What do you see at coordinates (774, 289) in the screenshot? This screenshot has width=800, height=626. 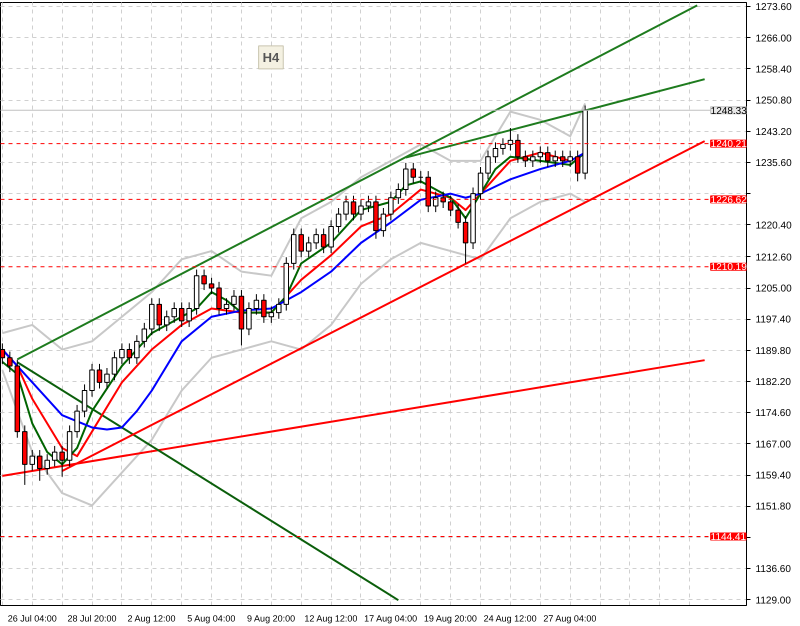 I see `y-tick-label: 1205.00` at bounding box center [774, 289].